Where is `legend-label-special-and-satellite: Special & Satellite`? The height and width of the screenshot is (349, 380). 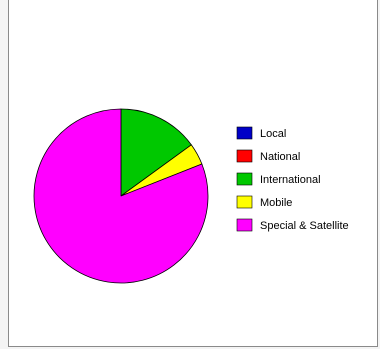 legend-label-special-and-satellite: Special & Satellite is located at coordinates (304, 226).